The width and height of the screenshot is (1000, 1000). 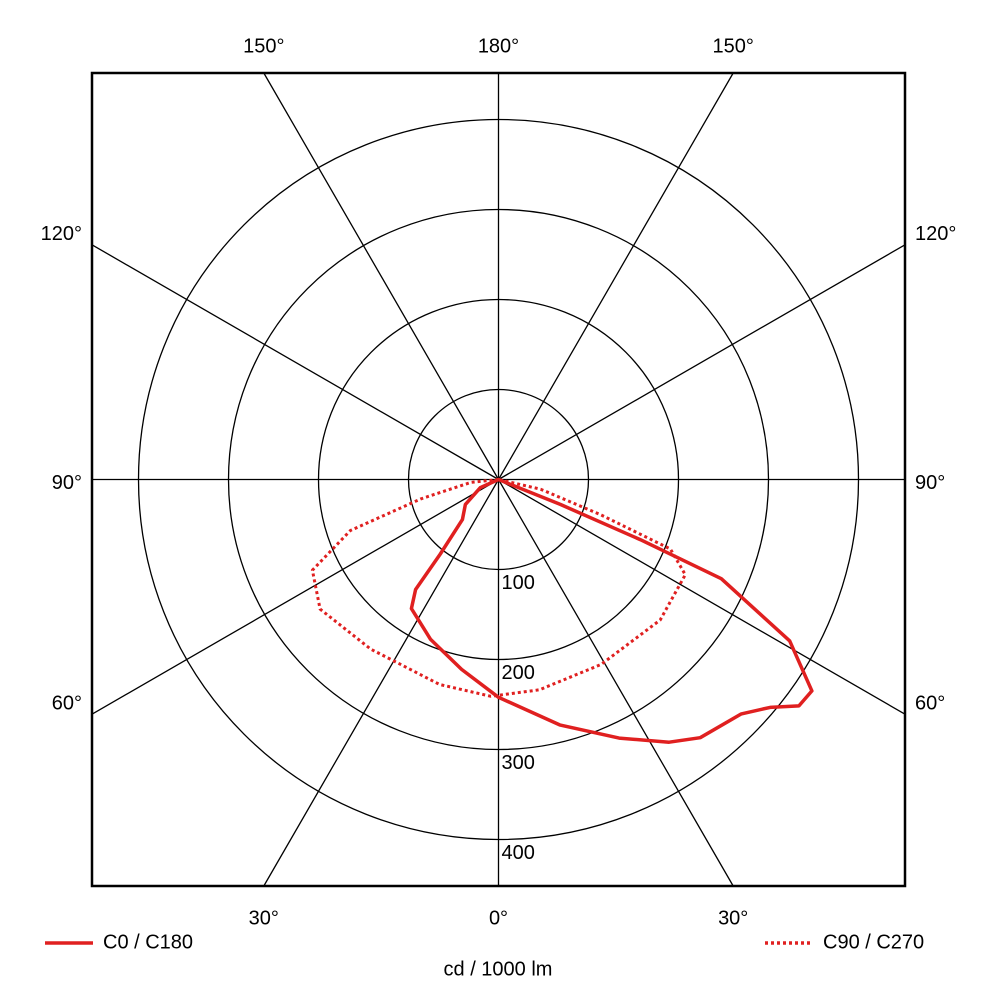 What do you see at coordinates (498, 969) in the screenshot?
I see `axis-label: cd / 1000 lm` at bounding box center [498, 969].